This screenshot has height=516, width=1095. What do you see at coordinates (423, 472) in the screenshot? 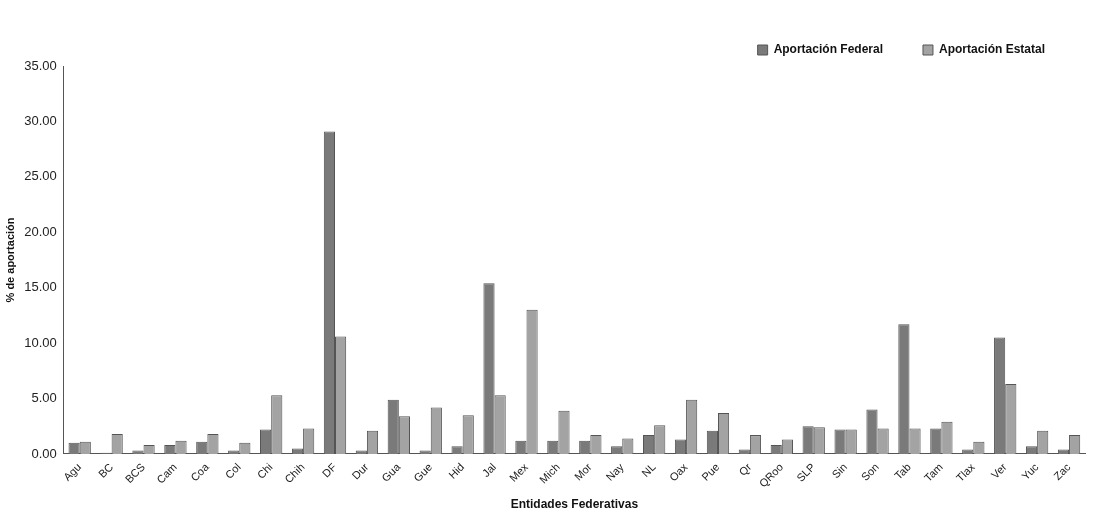
I see `x-tick-label: Gue` at bounding box center [423, 472].